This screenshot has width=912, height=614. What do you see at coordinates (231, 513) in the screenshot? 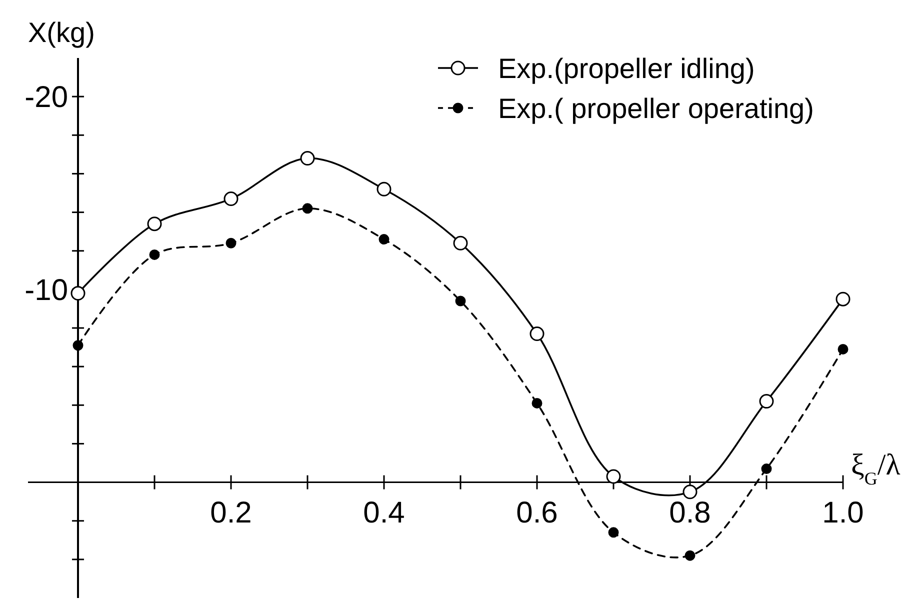
I see `x-tick-label: 0.2` at bounding box center [231, 513].